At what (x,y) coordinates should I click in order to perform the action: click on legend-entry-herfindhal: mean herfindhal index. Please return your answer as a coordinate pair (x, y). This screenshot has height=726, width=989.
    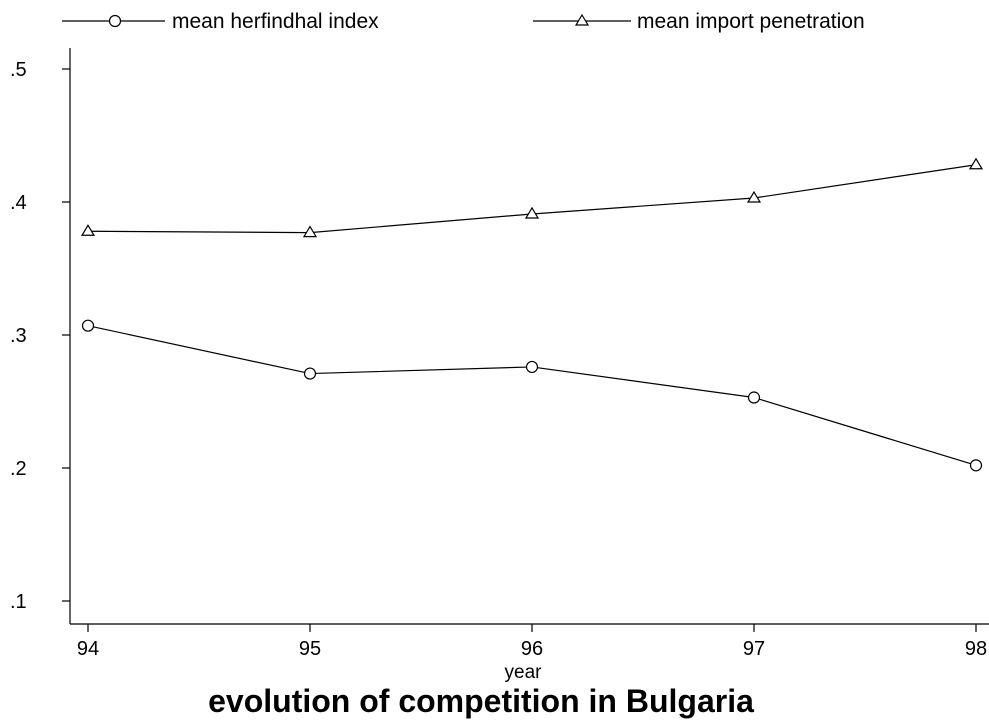
    Looking at the image, I should click on (220, 21).